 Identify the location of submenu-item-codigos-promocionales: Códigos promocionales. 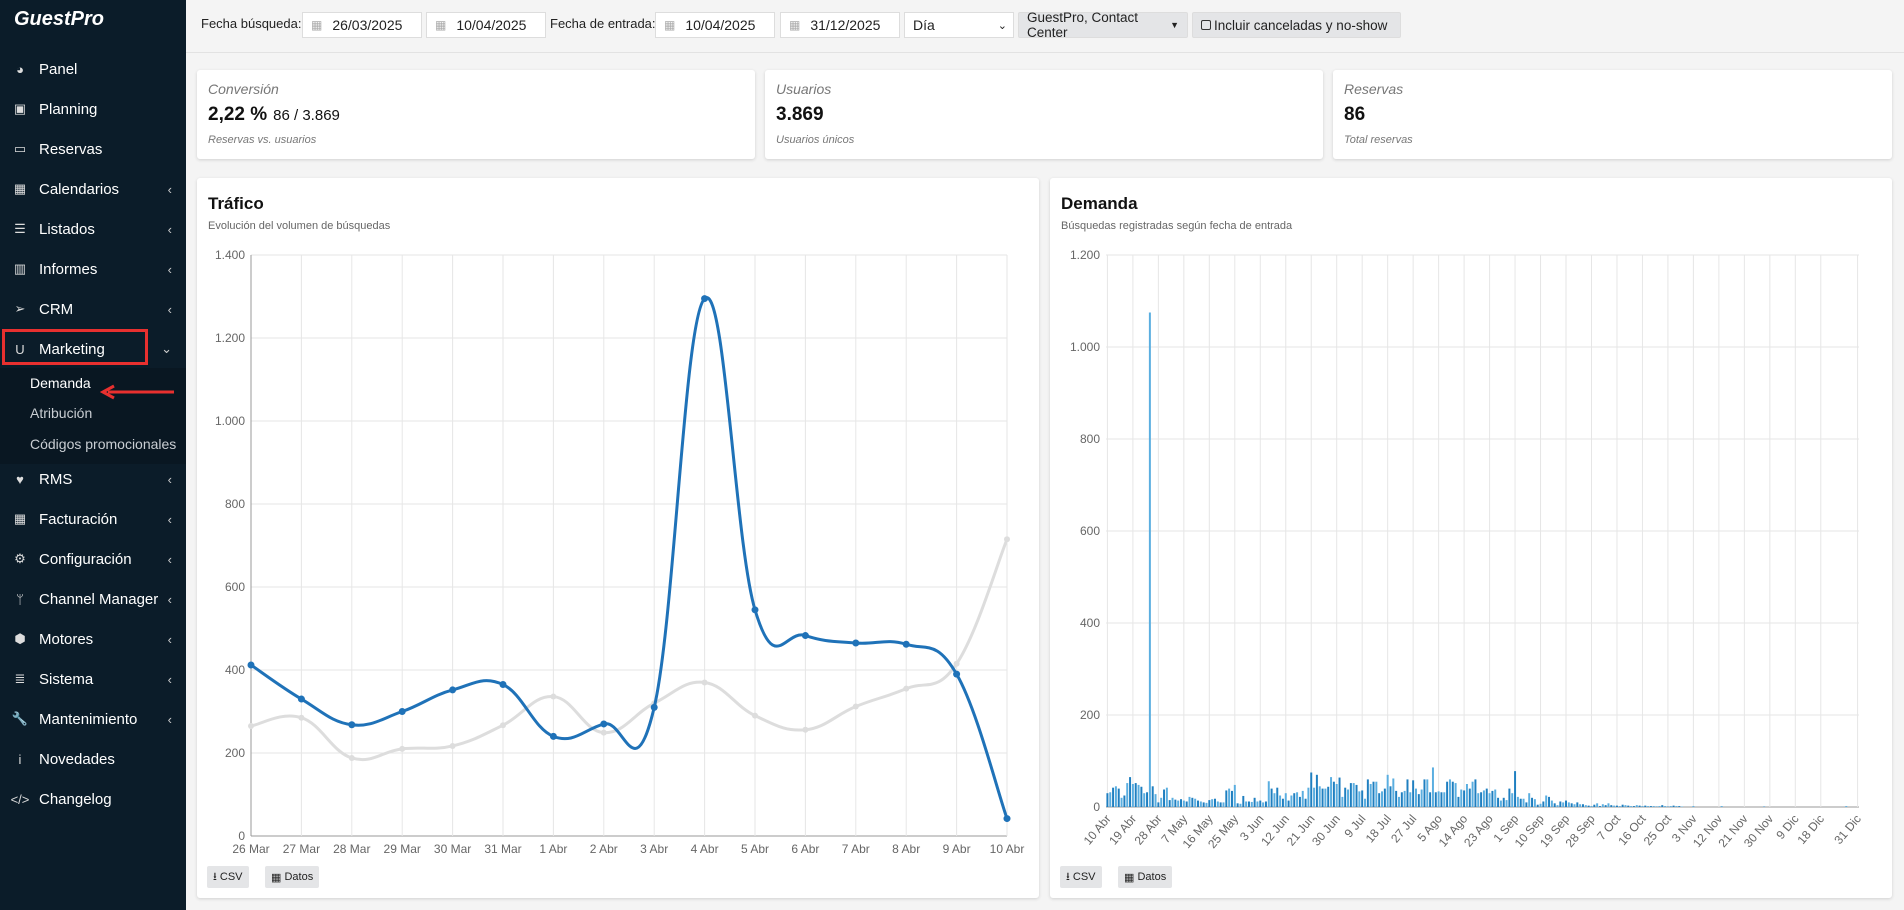
(103, 444).